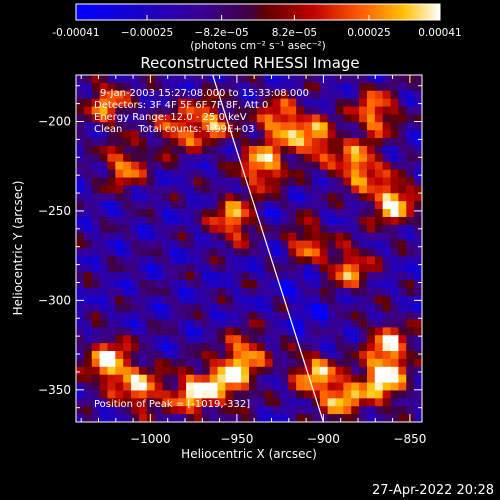 The height and width of the screenshot is (500, 500). I want to click on colorbar-unit-label: (photons cm⁻² s⁻¹ asec⁻²), so click(257, 46).